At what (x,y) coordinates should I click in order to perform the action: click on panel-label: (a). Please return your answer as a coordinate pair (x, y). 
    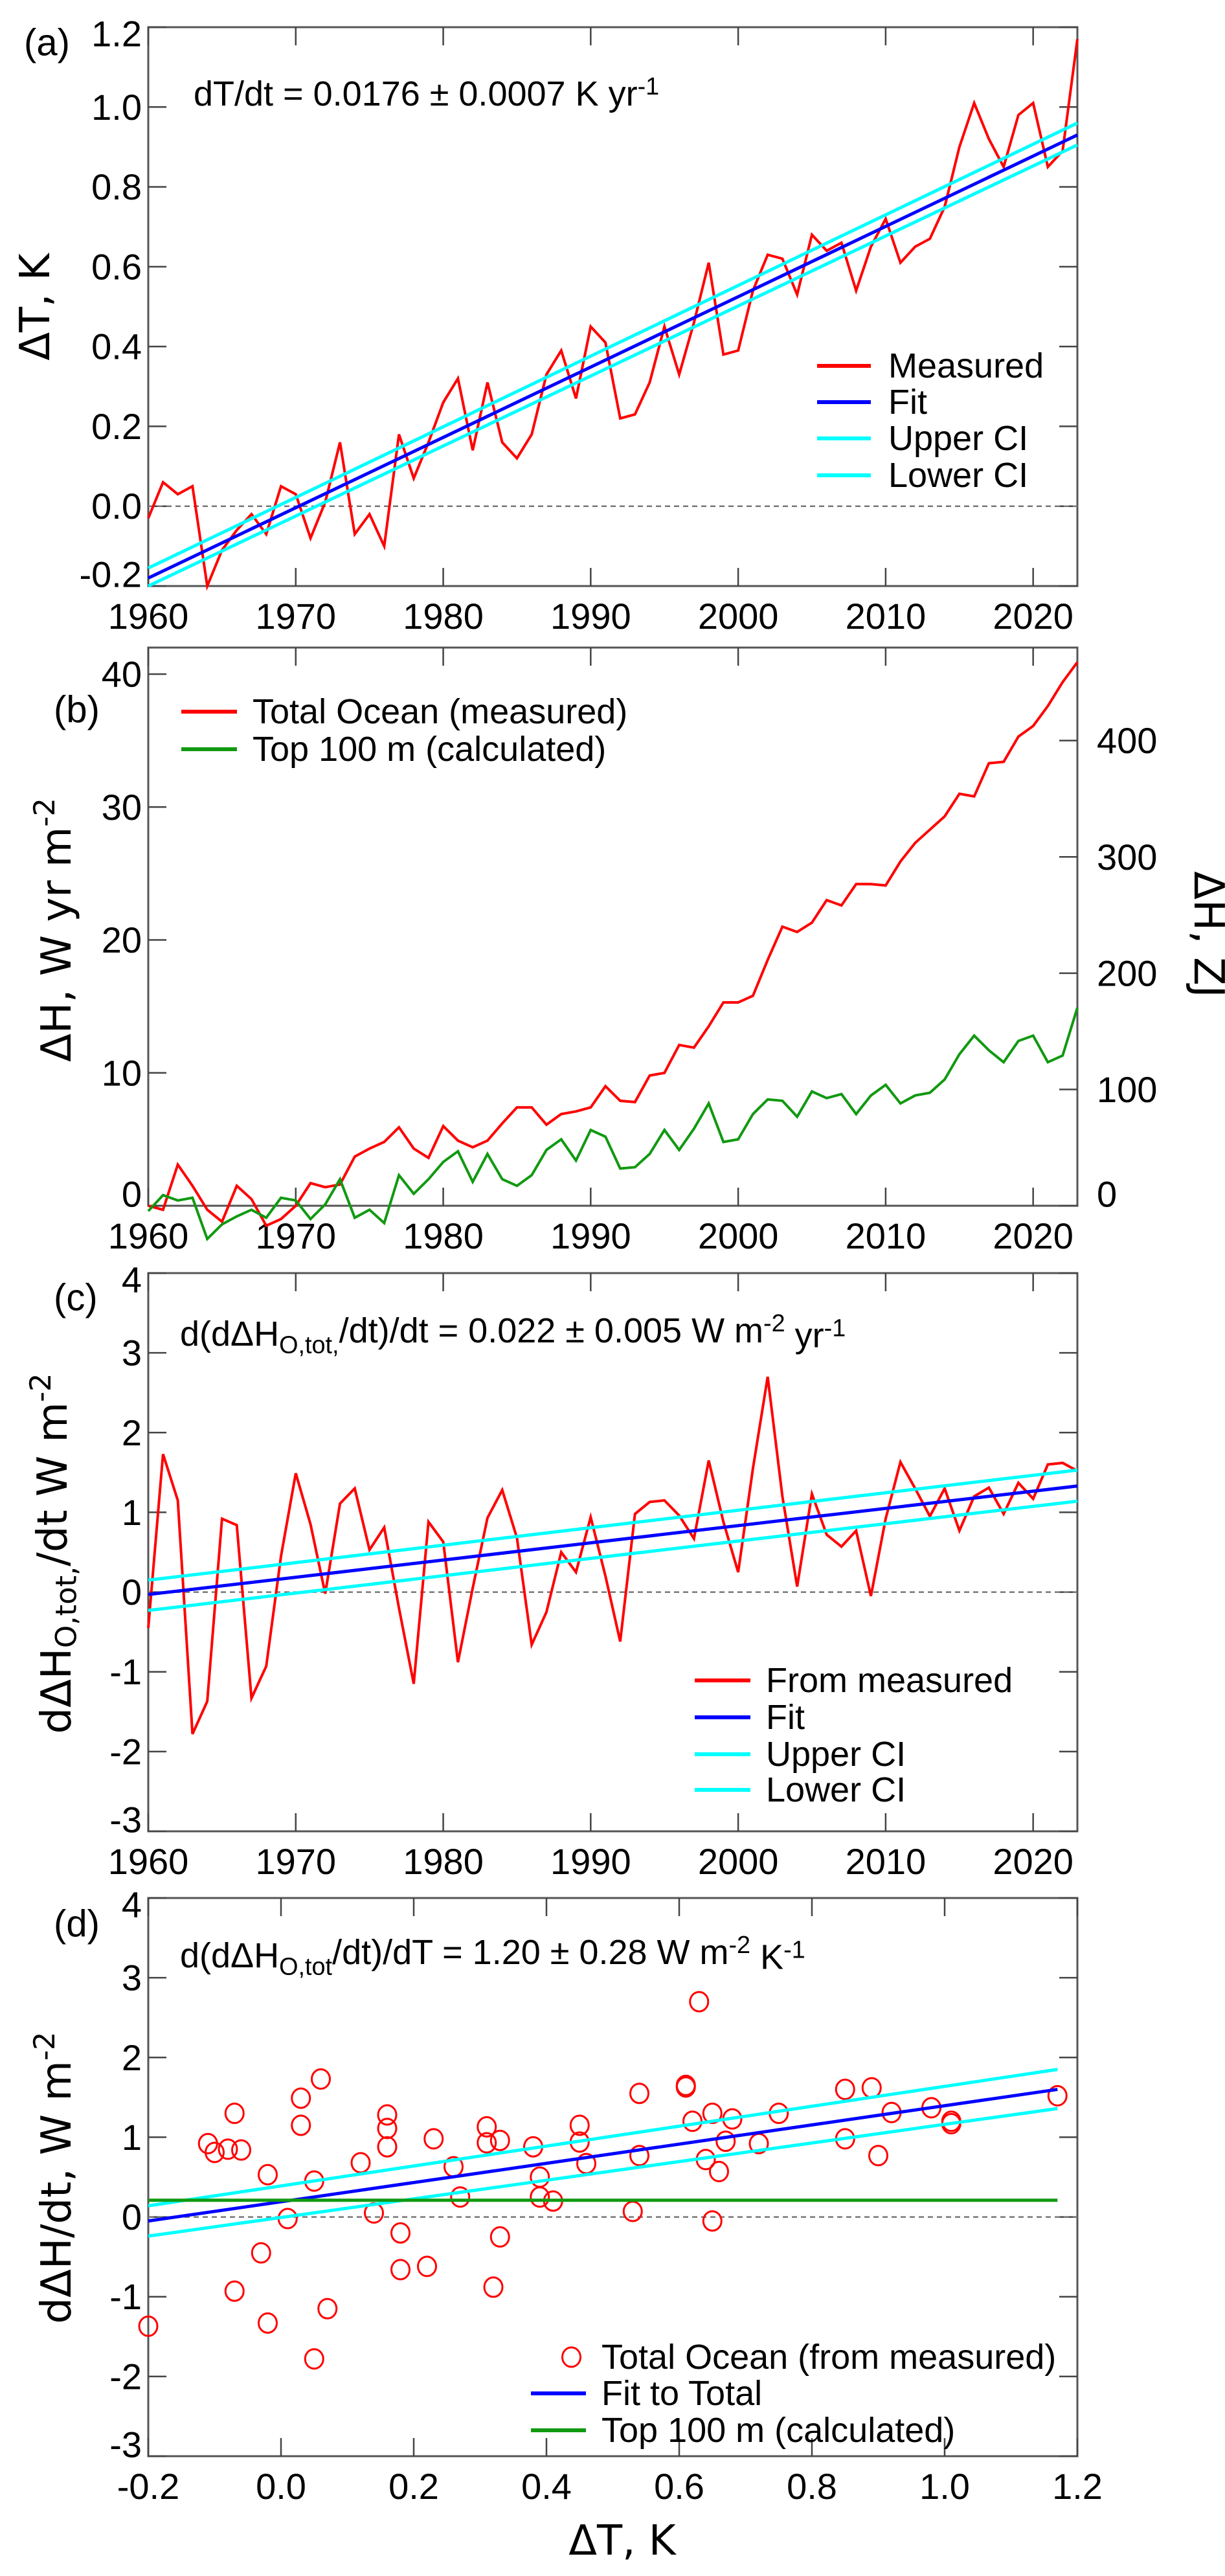
    Looking at the image, I should click on (47, 43).